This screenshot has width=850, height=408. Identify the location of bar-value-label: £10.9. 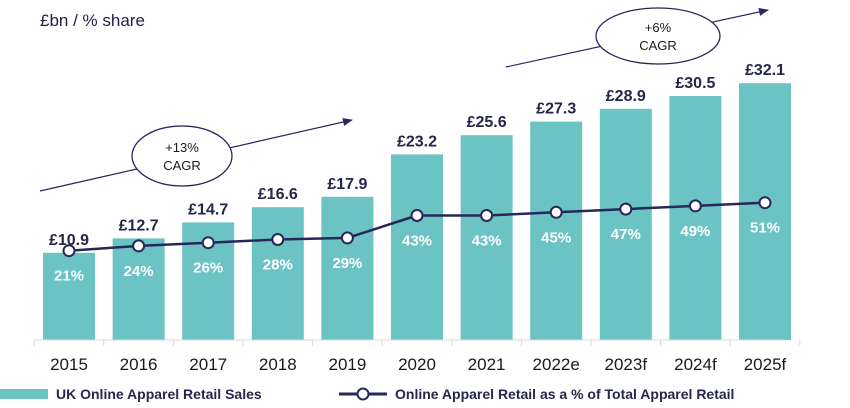
(69, 240).